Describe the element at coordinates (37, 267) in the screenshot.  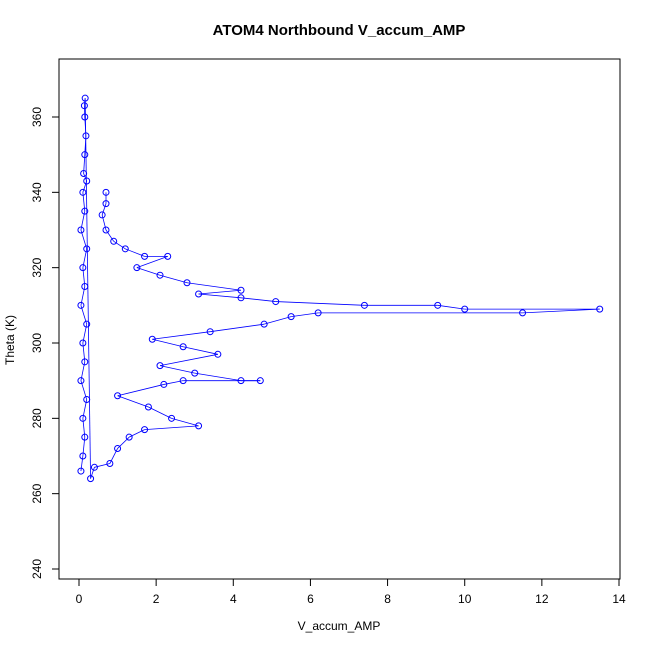
I see `y-tick-label: 320` at that location.